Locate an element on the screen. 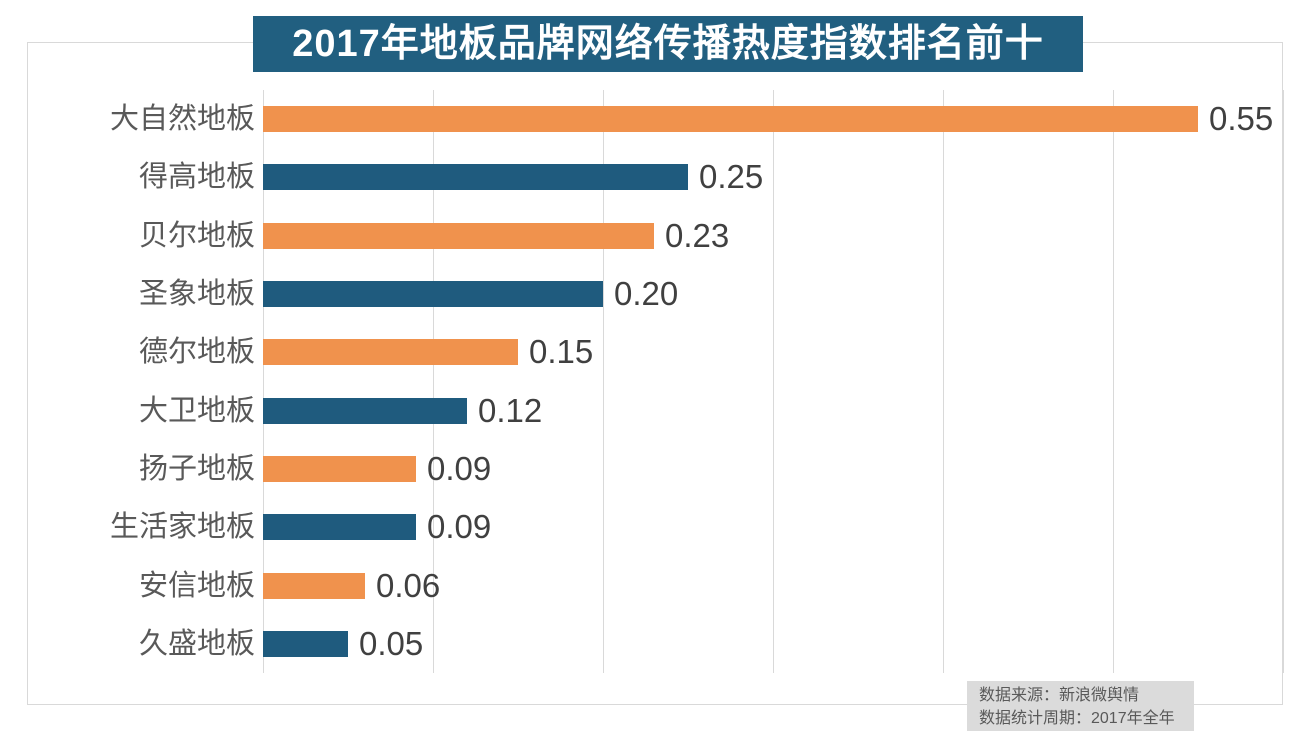  gridline-0.3 is located at coordinates (773, 381).